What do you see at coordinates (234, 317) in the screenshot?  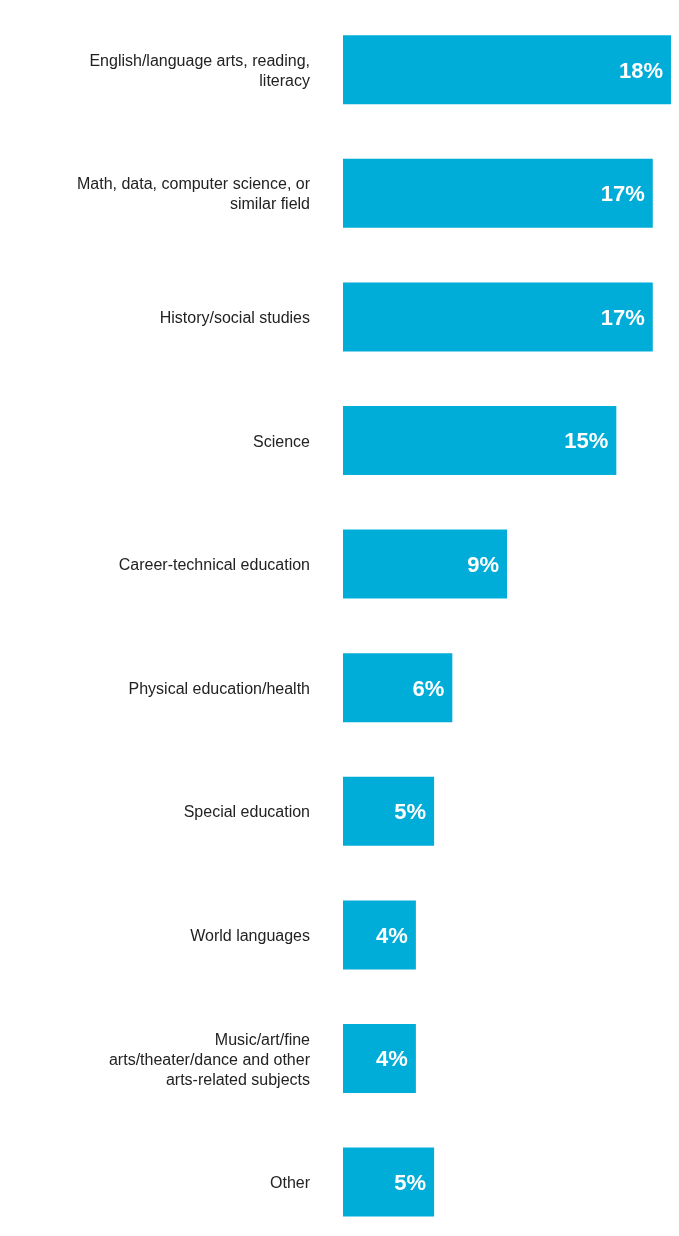 I see `y-tick-label: History/social studies` at bounding box center [234, 317].